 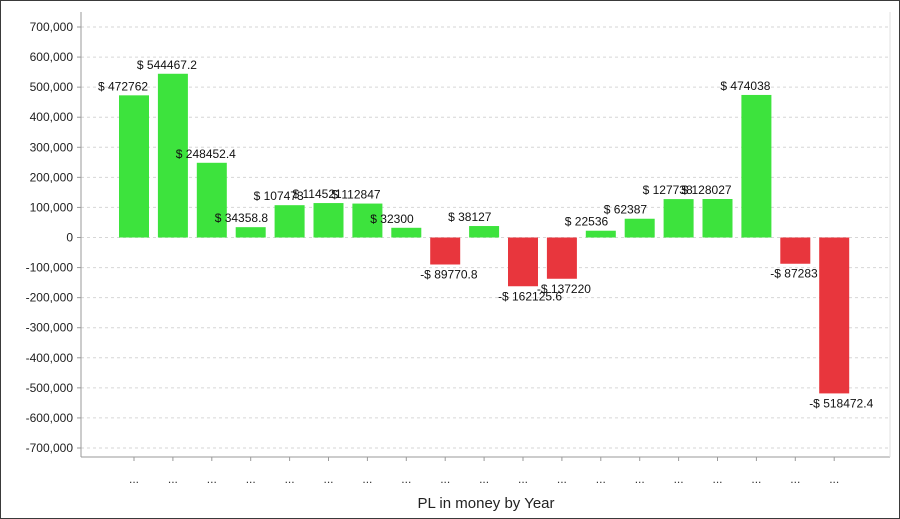 I want to click on y-tick-label: -300,000, so click(x=50, y=328).